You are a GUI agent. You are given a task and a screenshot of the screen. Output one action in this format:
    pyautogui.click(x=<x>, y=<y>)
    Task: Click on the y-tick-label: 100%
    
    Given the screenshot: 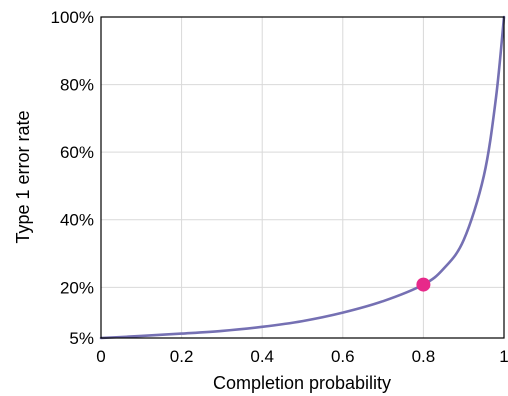 What is the action you would take?
    pyautogui.click(x=72, y=17)
    